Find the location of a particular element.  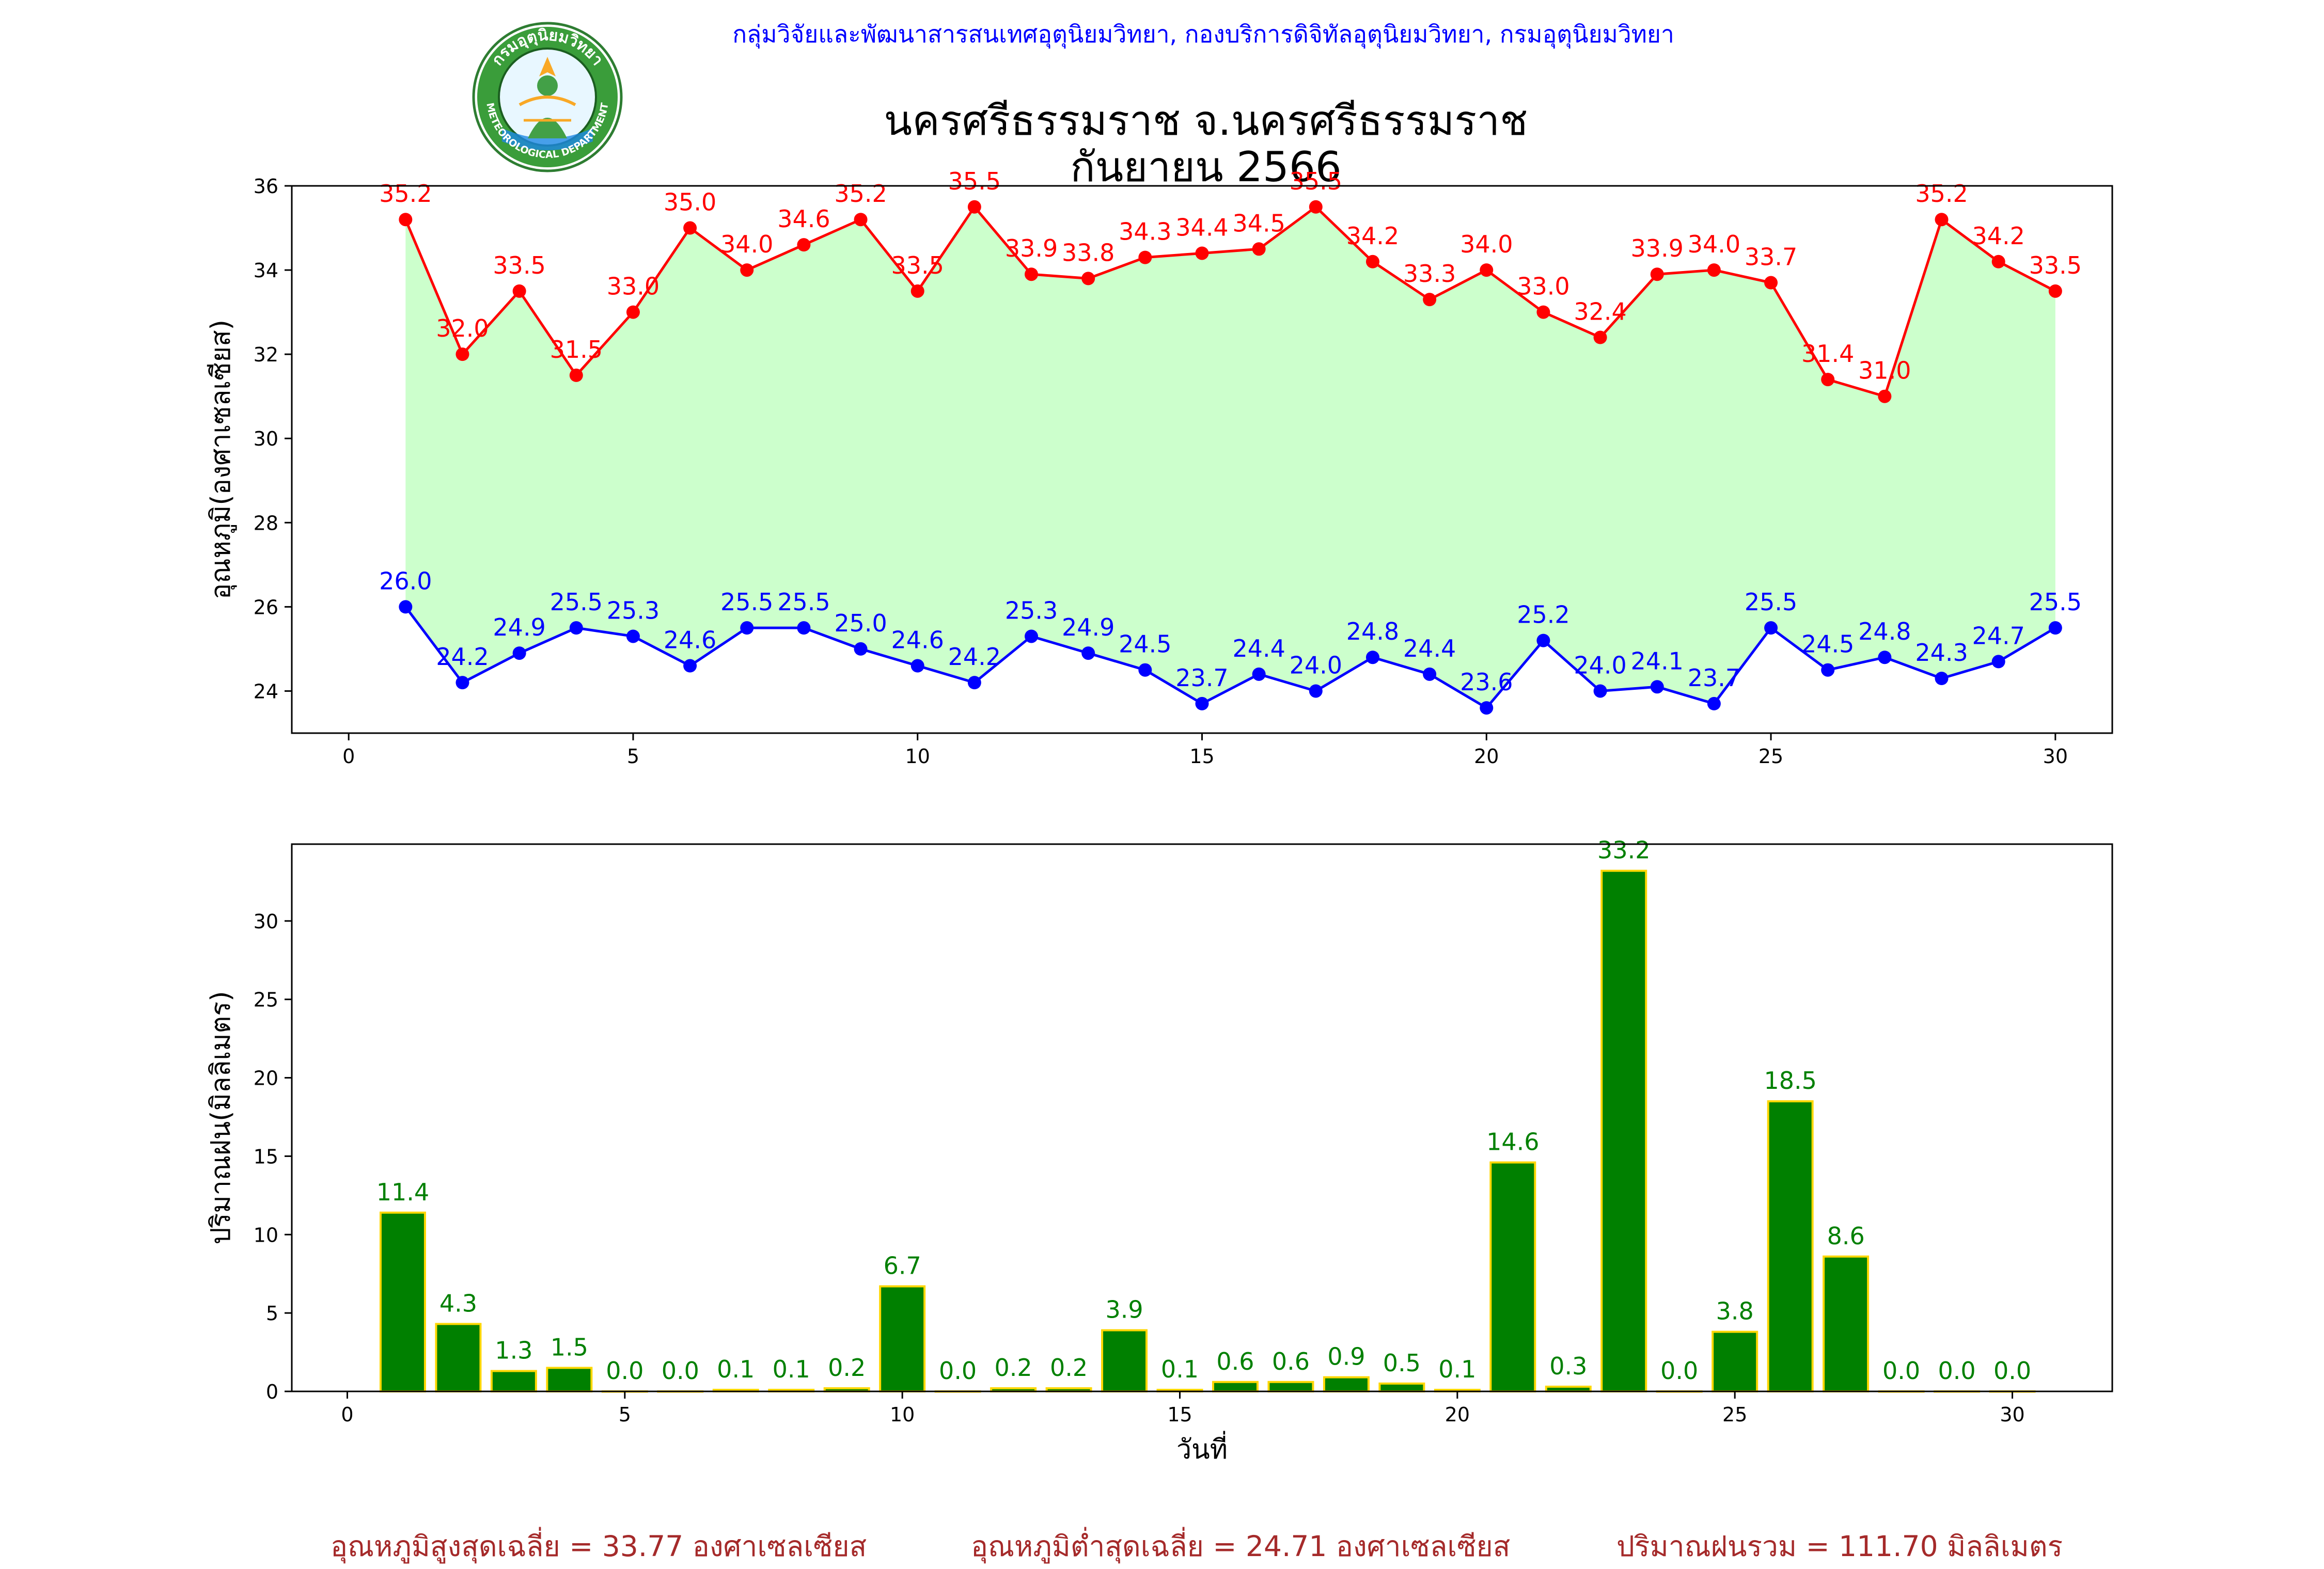

rain-y-tick-label: 5 is located at coordinates (272, 1313).